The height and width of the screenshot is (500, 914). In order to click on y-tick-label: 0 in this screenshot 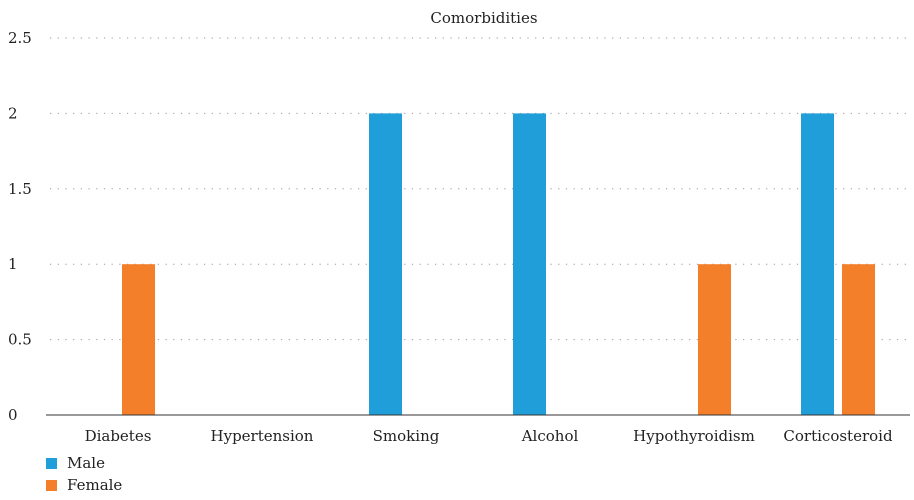, I will do `click(13, 415)`.